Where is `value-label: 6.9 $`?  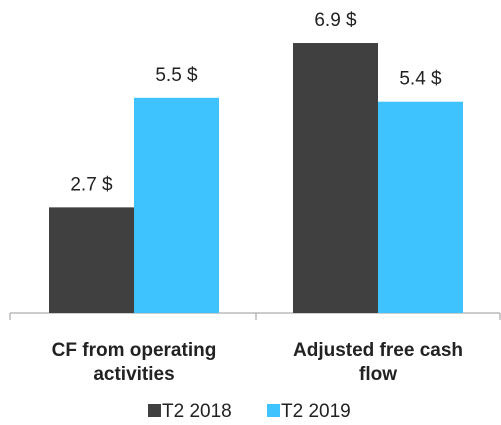
value-label: 6.9 $ is located at coordinates (335, 20).